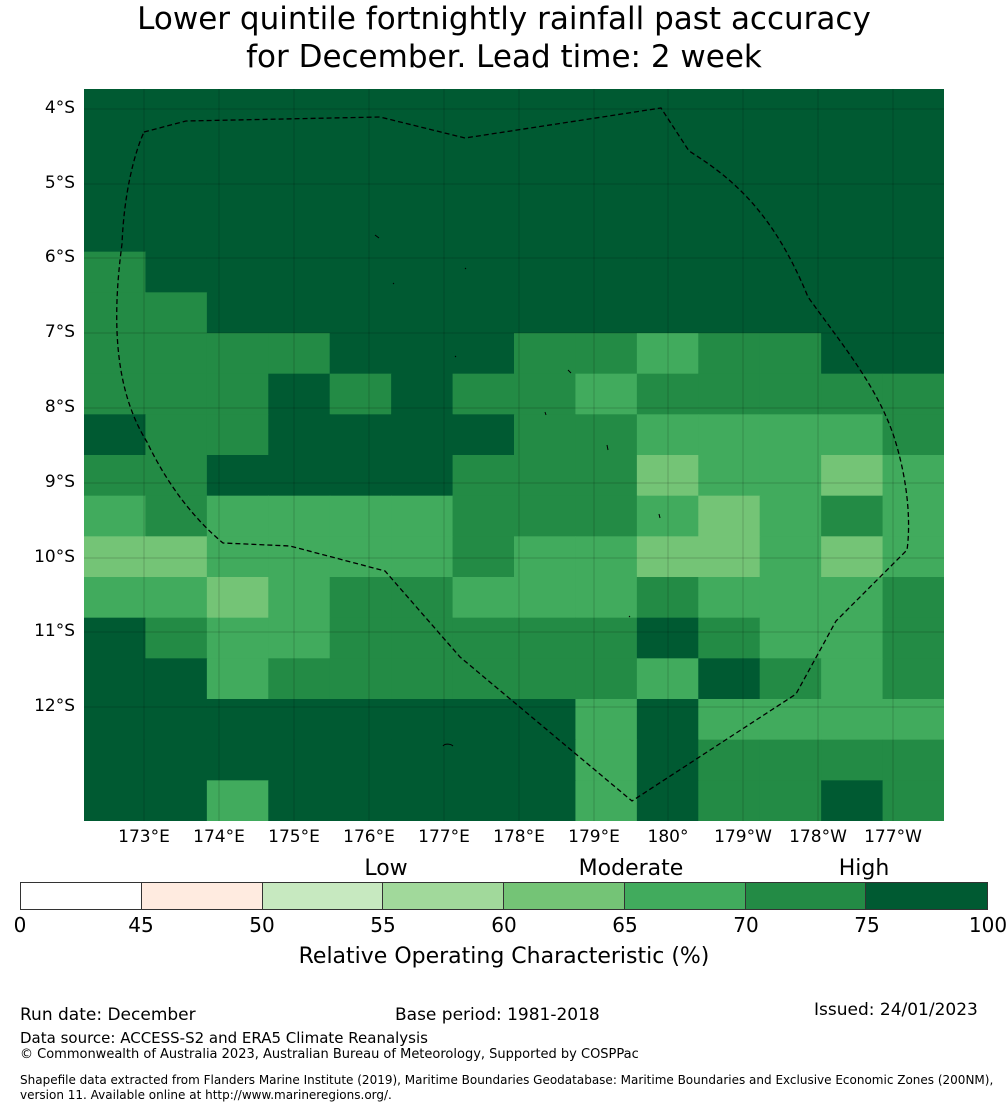 The height and width of the screenshot is (1110, 1008). I want to click on islands, so click(517, 490).